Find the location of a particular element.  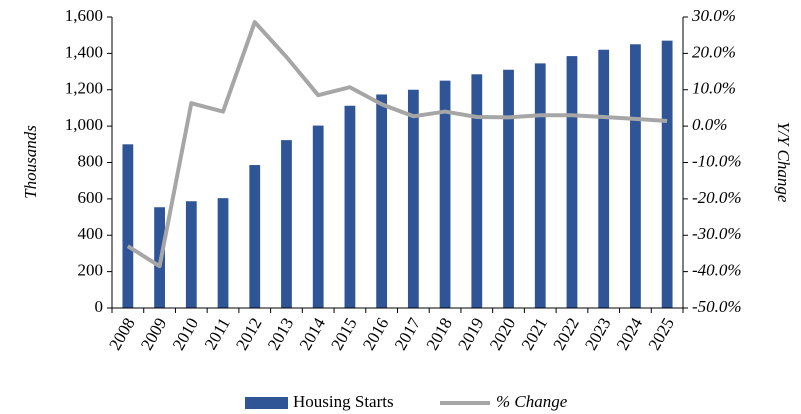

legend-swatch is located at coordinates (266, 403).